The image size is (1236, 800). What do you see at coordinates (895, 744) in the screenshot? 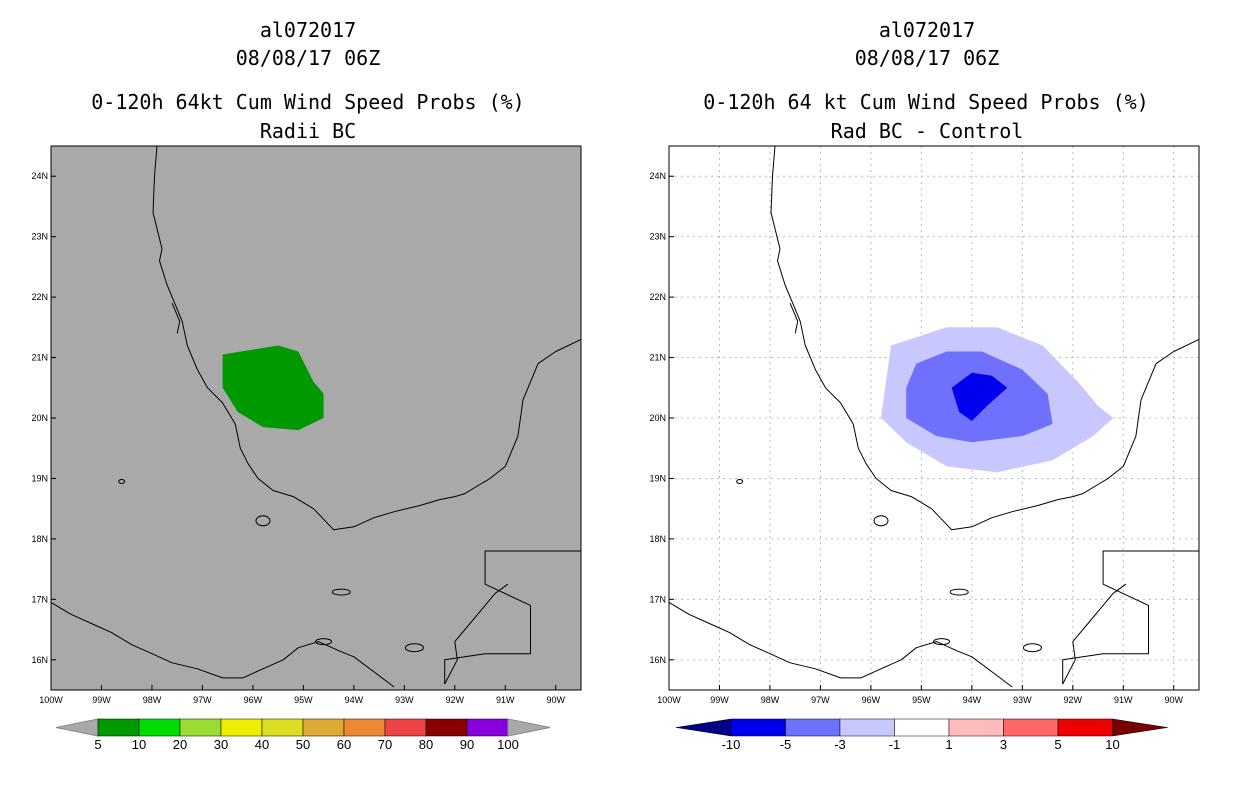
I see `right-colorbar-label: -1` at bounding box center [895, 744].